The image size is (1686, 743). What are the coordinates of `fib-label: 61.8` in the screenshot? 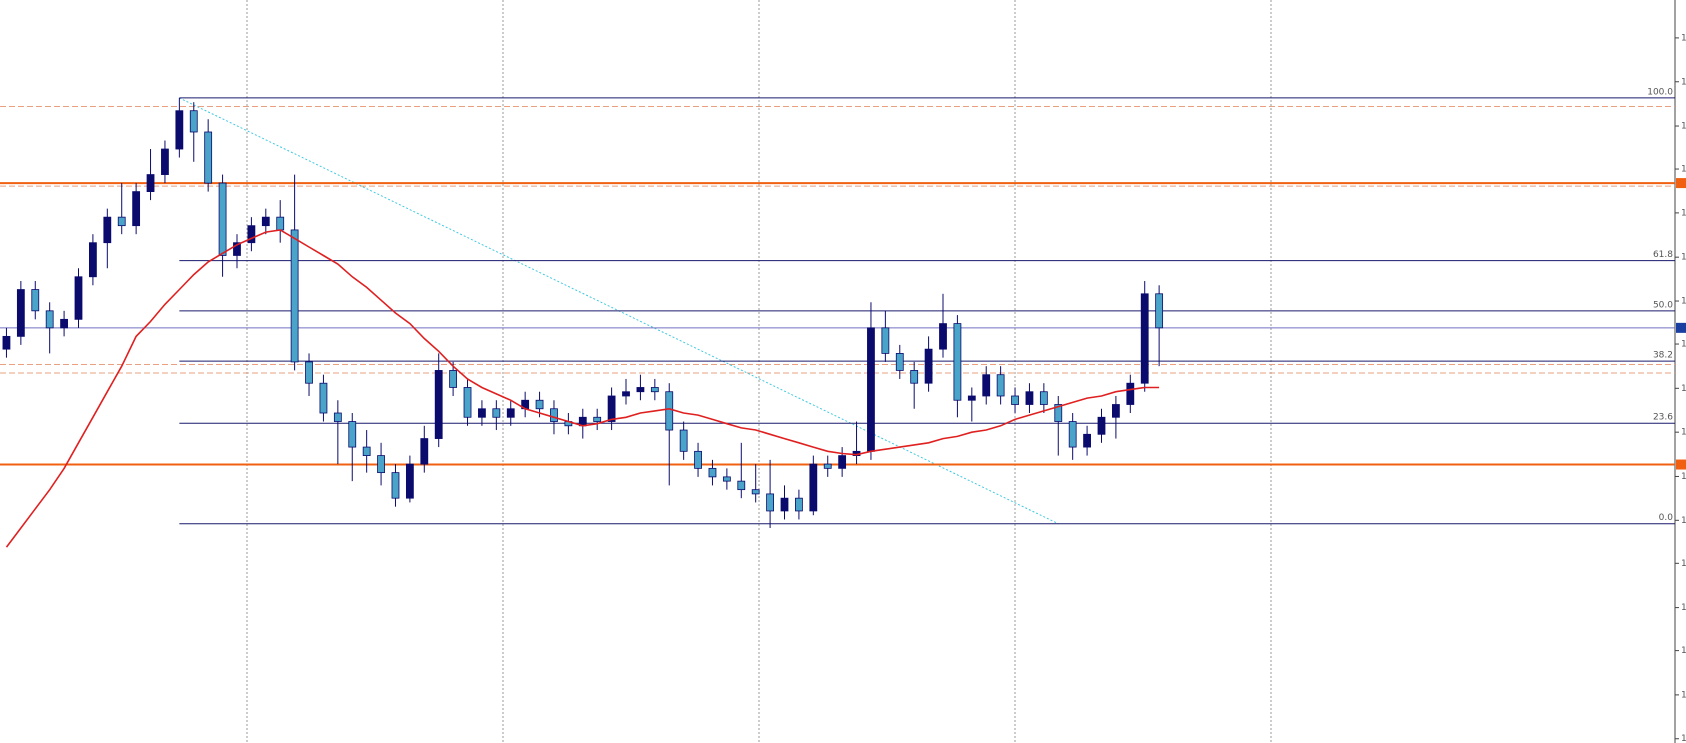 It's located at (1663, 255).